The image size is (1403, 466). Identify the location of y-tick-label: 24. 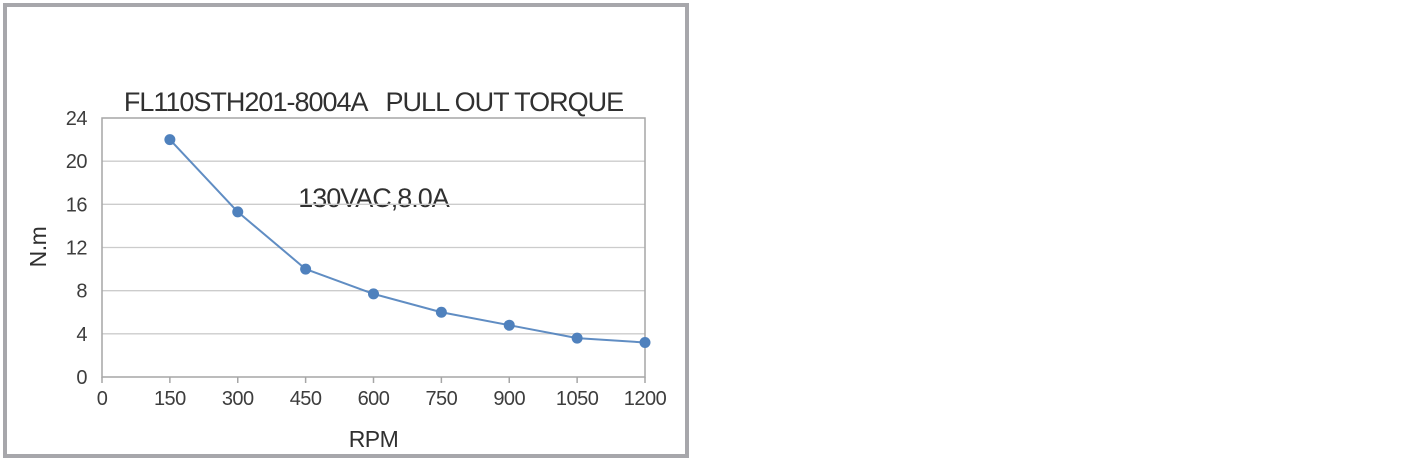
(77, 119).